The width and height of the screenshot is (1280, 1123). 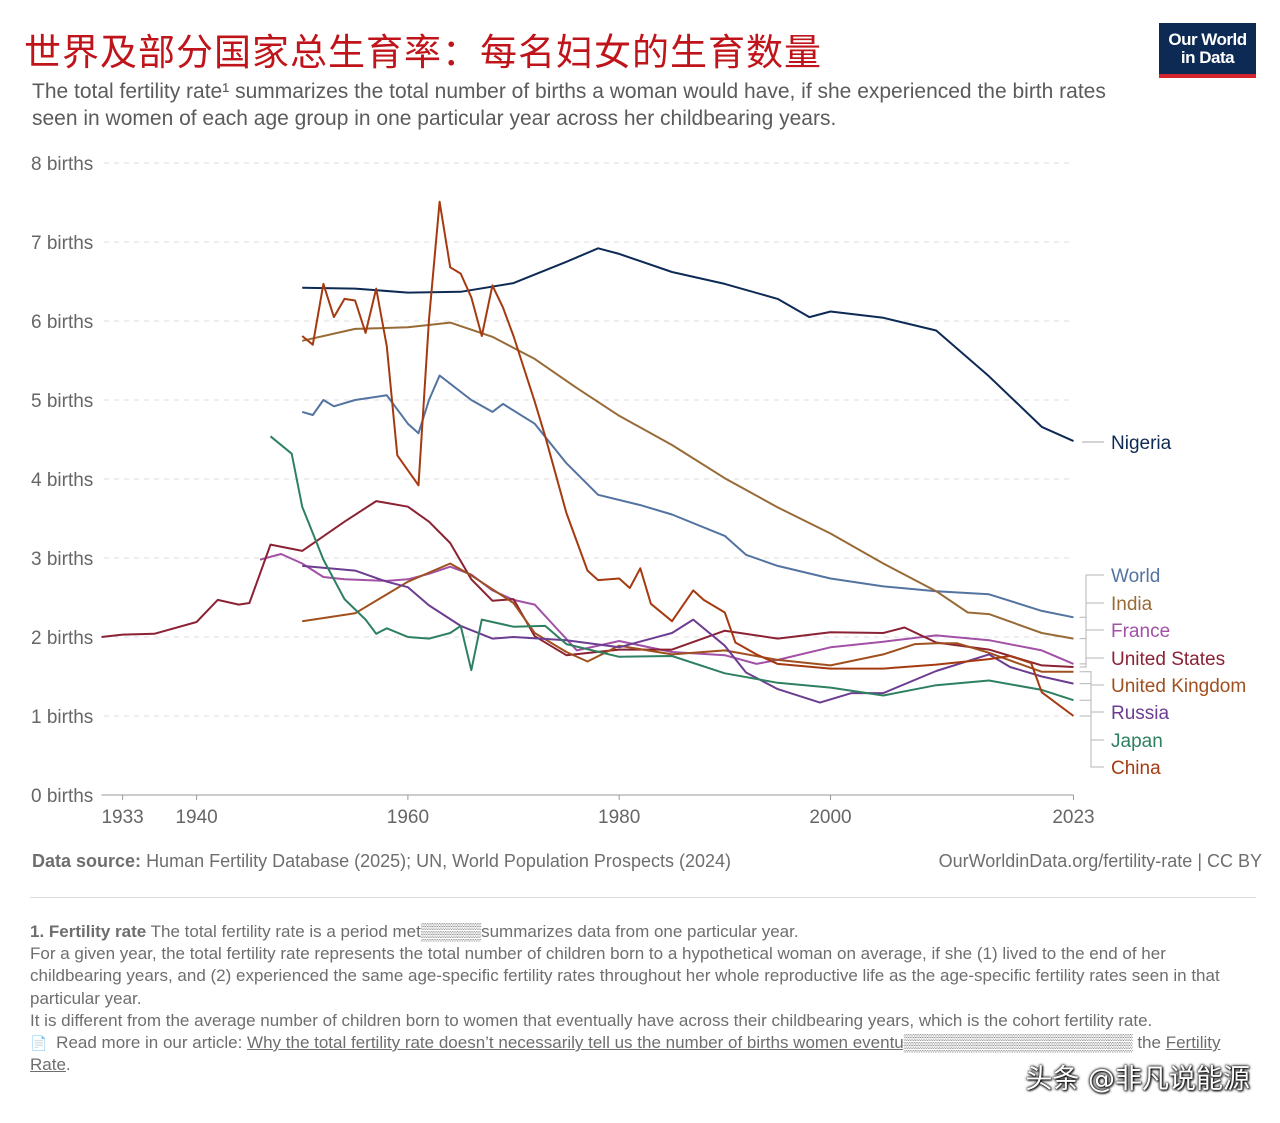 I want to click on legend-label-china: China, so click(x=1136, y=768).